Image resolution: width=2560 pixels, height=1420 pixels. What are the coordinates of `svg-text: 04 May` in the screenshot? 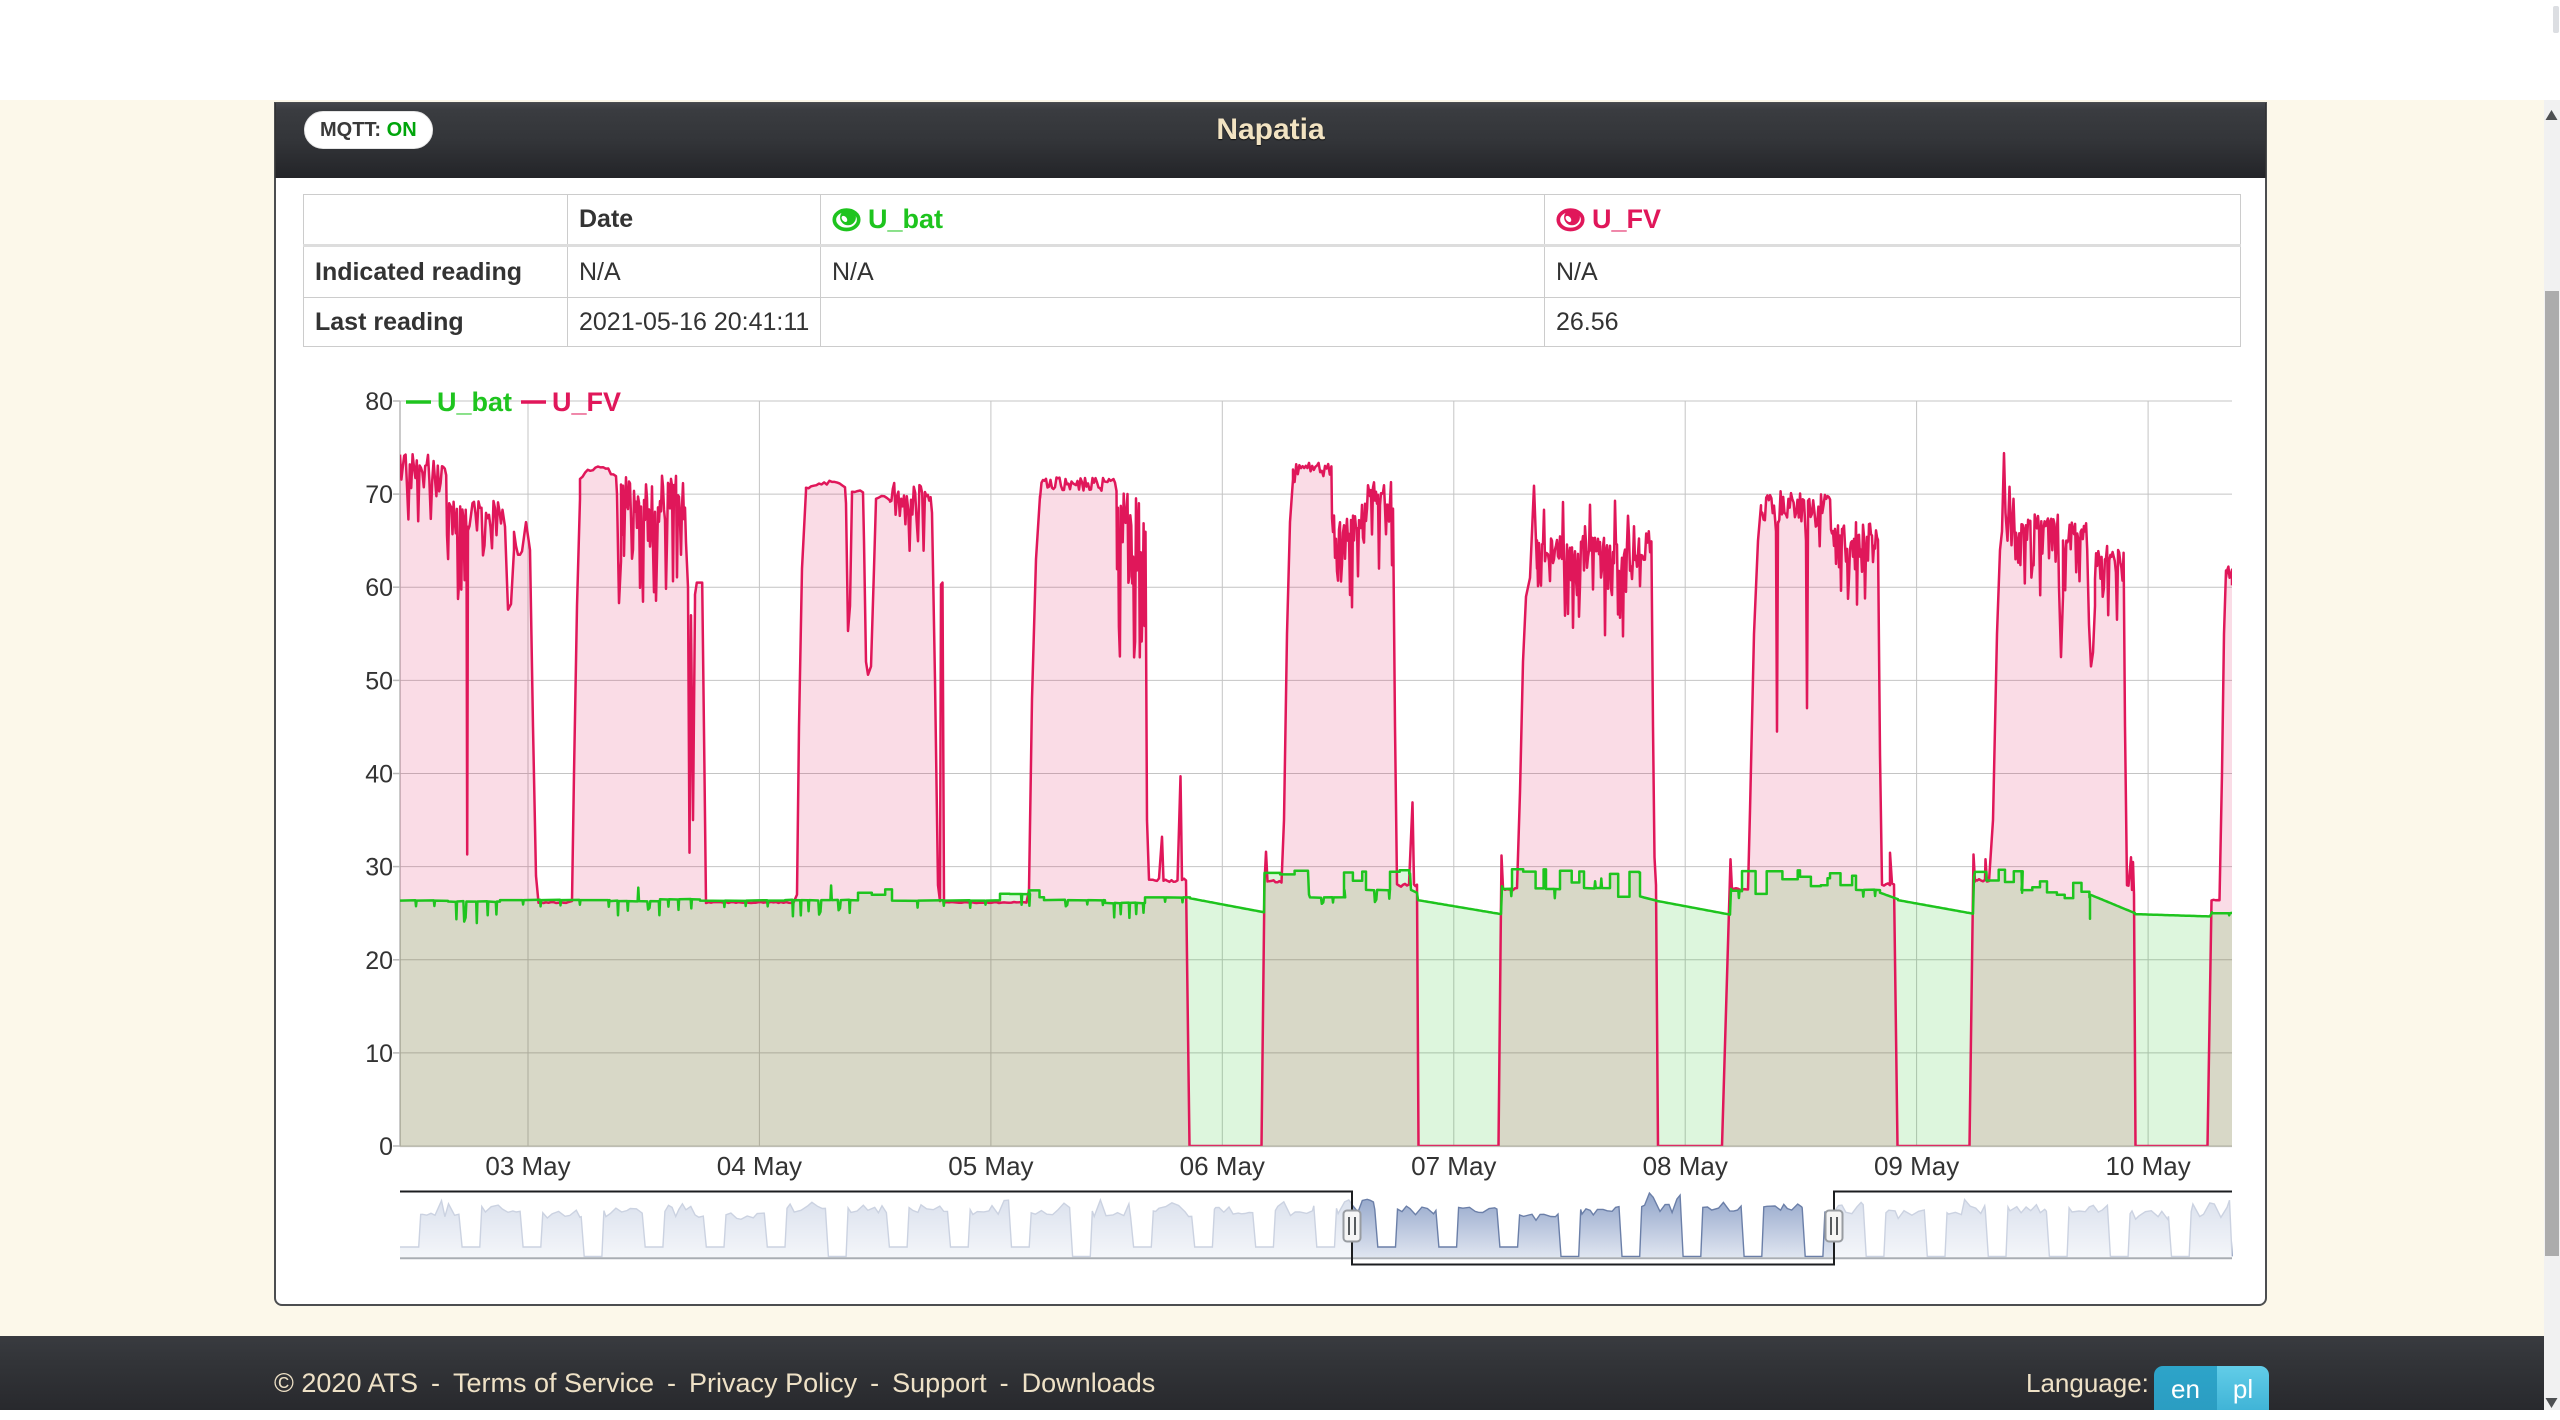 It's located at (759, 1166).